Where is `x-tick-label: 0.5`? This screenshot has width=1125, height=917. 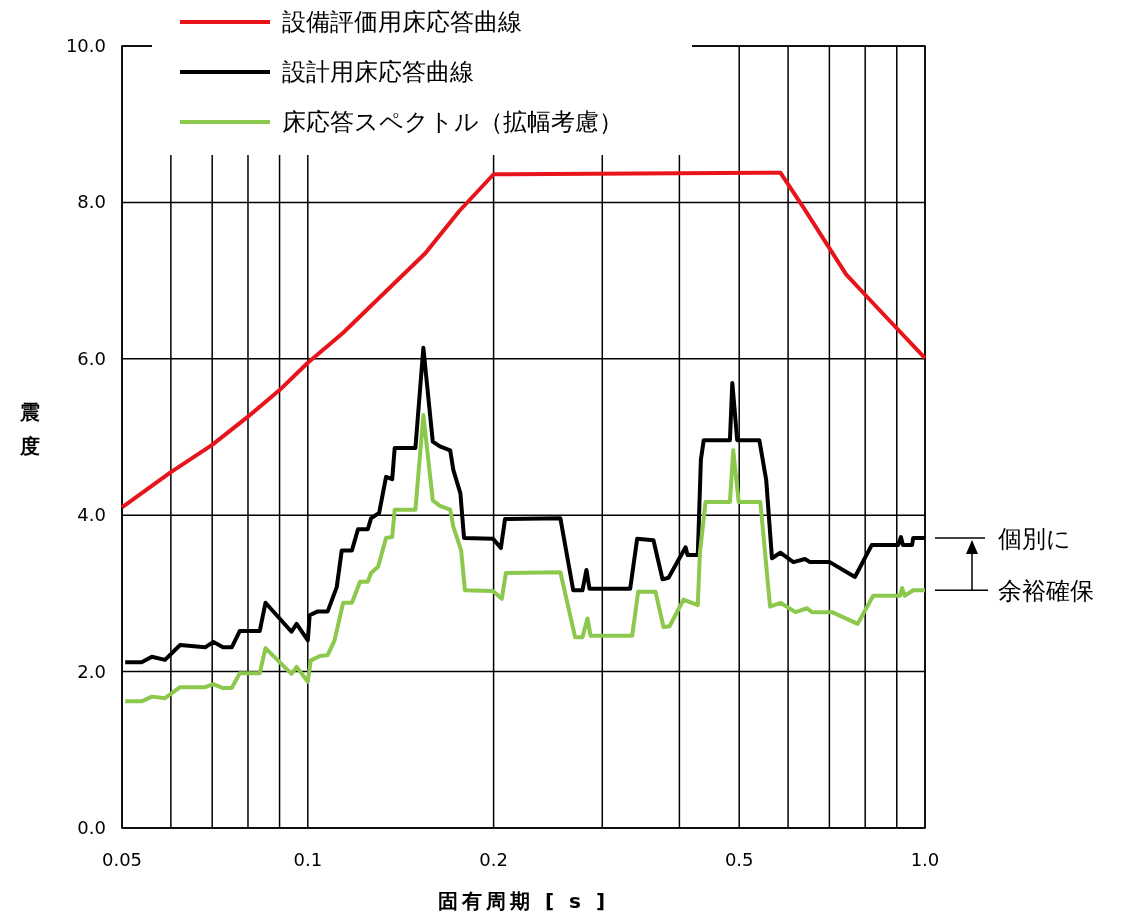
x-tick-label: 0.5 is located at coordinates (739, 859).